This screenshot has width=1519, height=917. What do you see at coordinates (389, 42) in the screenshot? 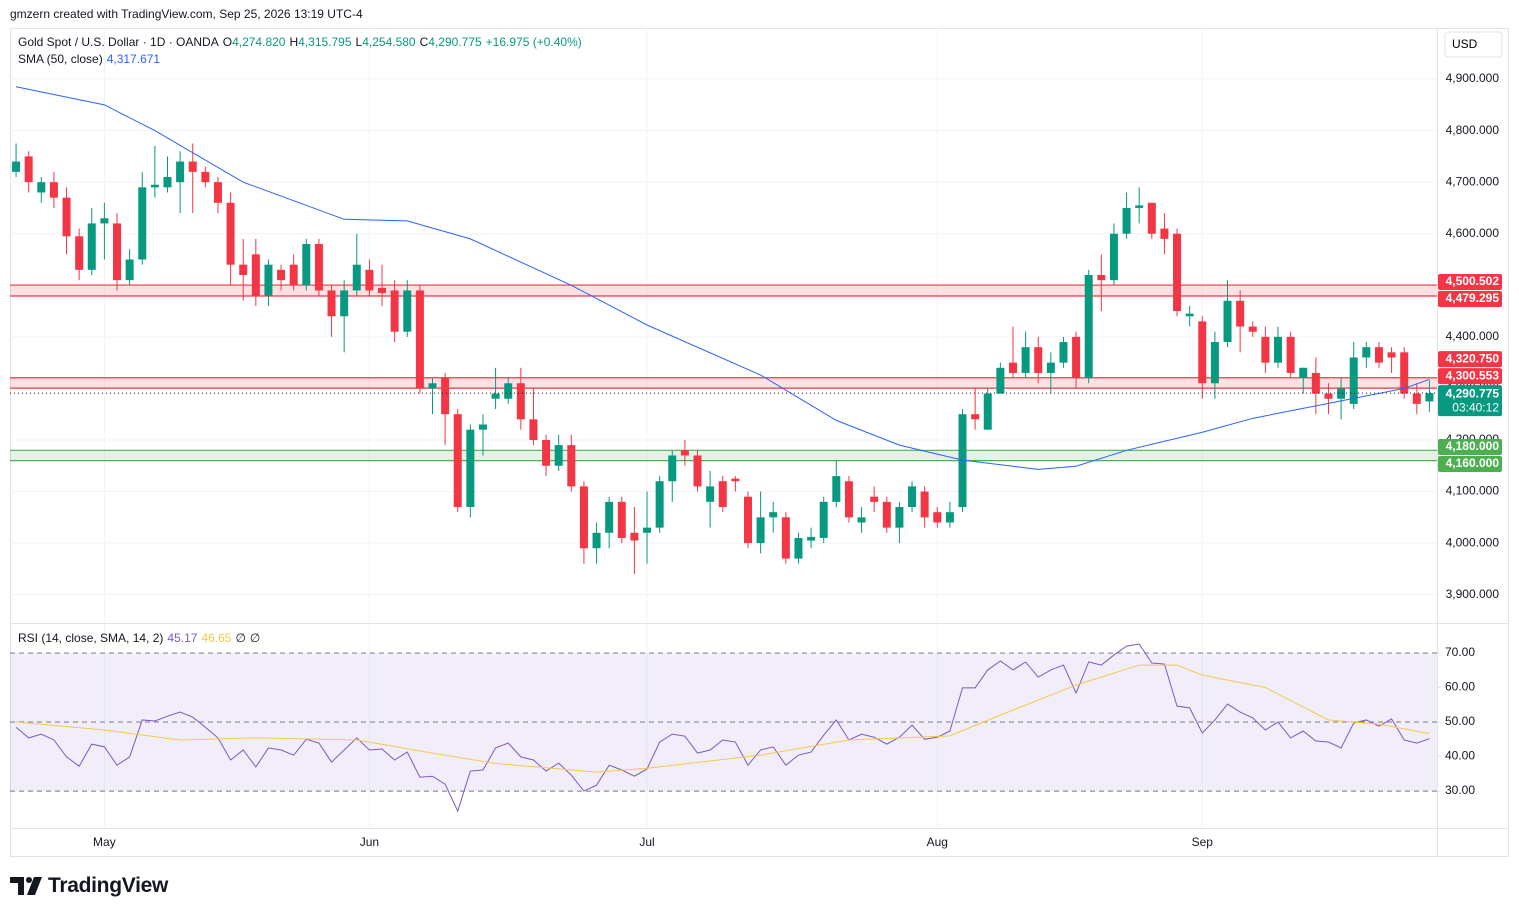
I see `ohlc-value: 4,254.580` at bounding box center [389, 42].